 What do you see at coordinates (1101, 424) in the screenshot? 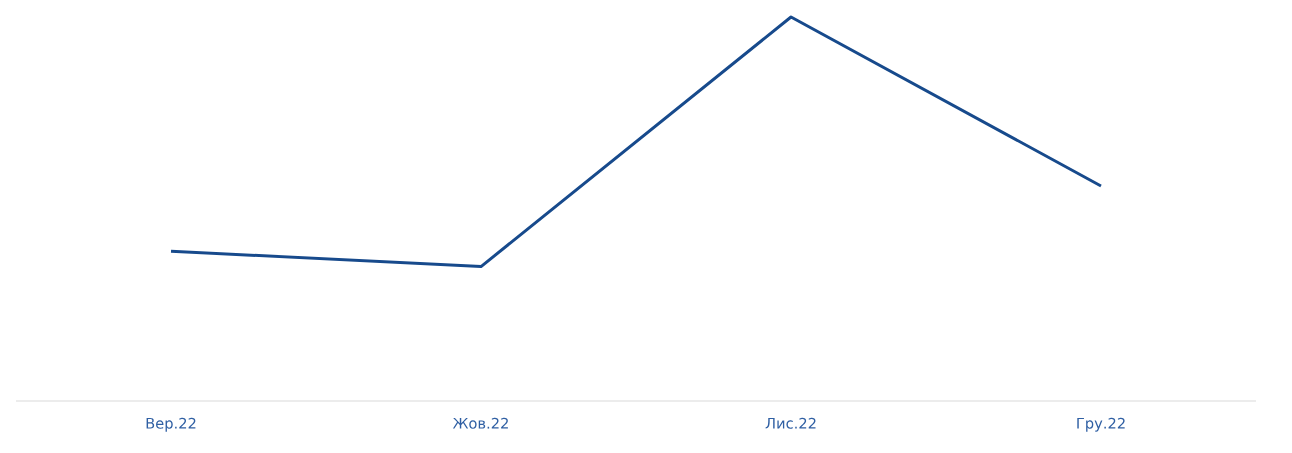
I see `x-tick-label: Гру.22` at bounding box center [1101, 424].